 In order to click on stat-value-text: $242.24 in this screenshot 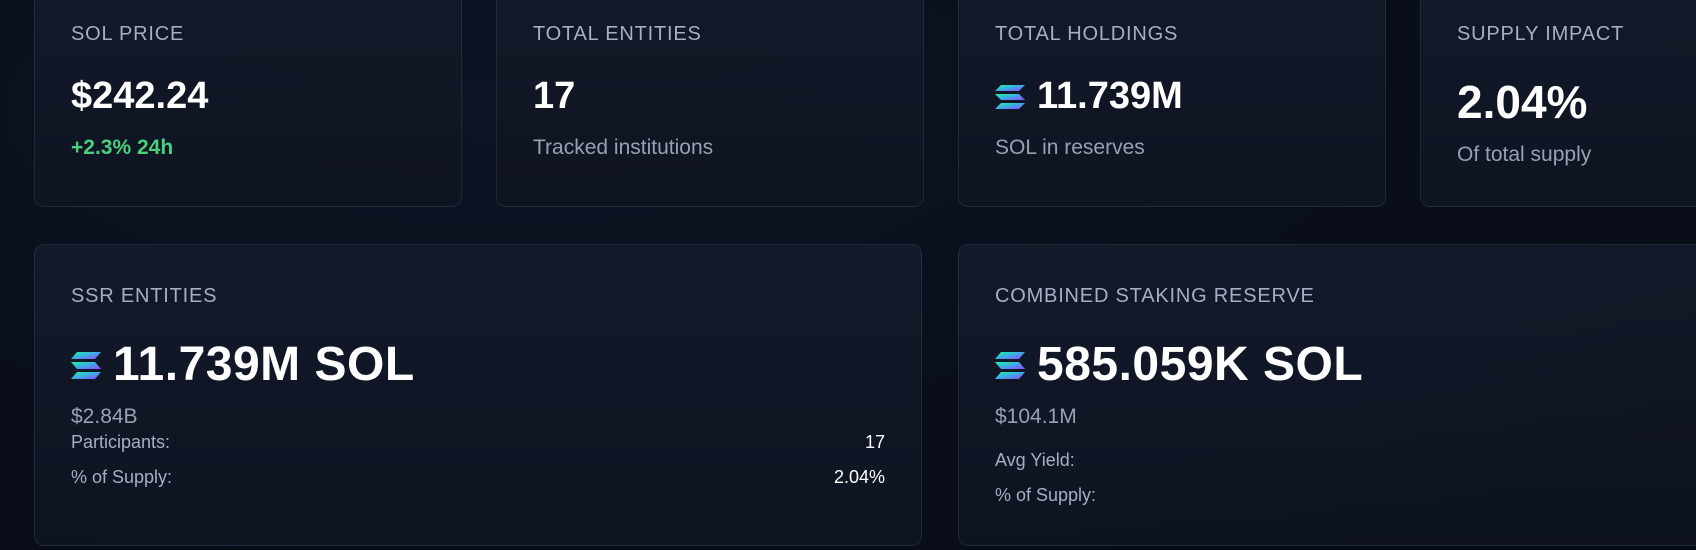, I will do `click(140, 96)`.